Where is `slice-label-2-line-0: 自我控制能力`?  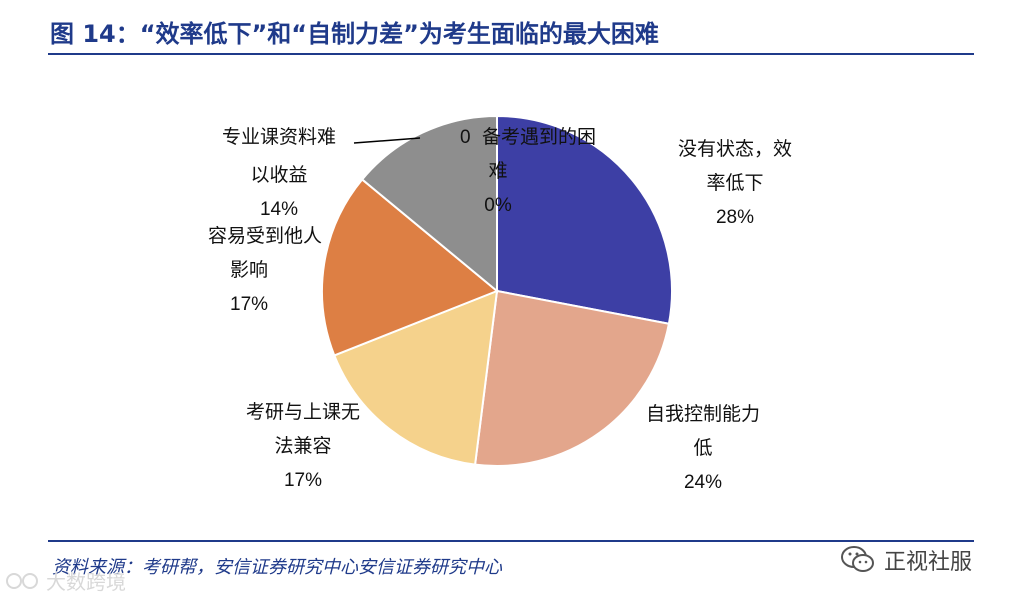
slice-label-2-line-0: 自我控制能力 is located at coordinates (702, 414).